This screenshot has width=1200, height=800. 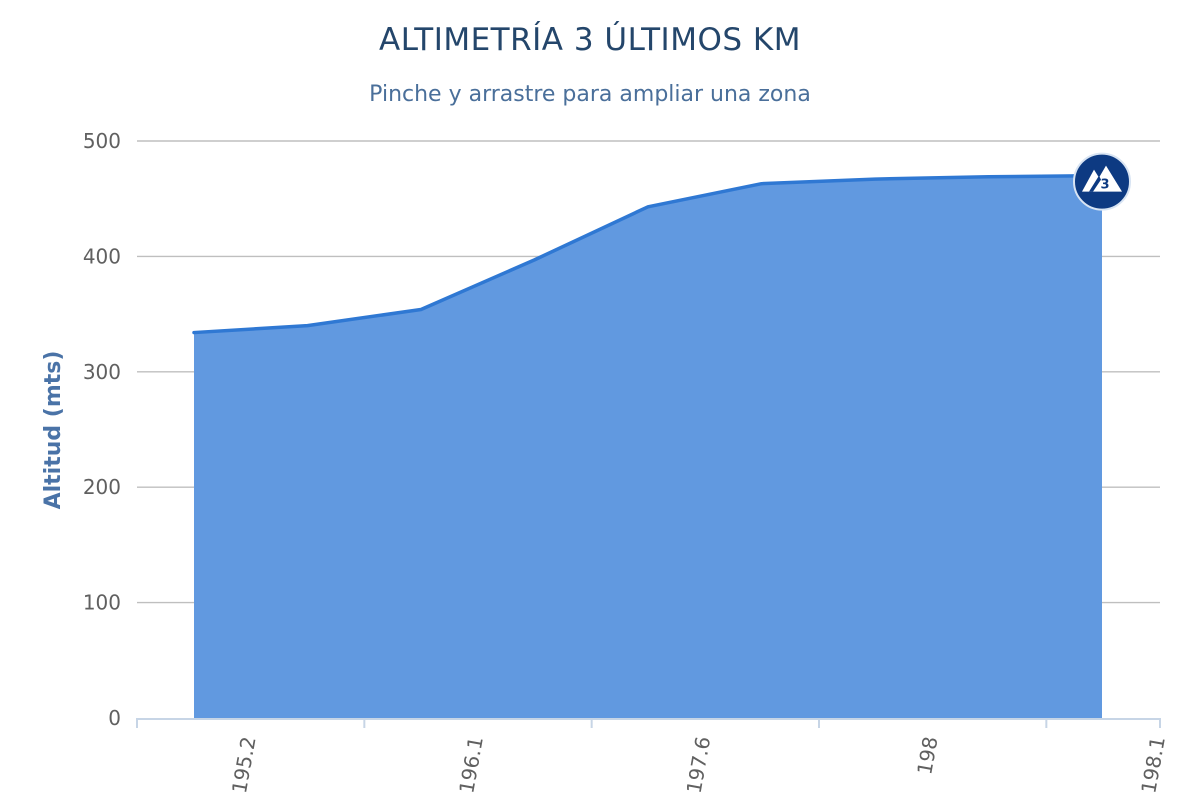 I want to click on x-tick-label: 198, so click(x=927, y=756).